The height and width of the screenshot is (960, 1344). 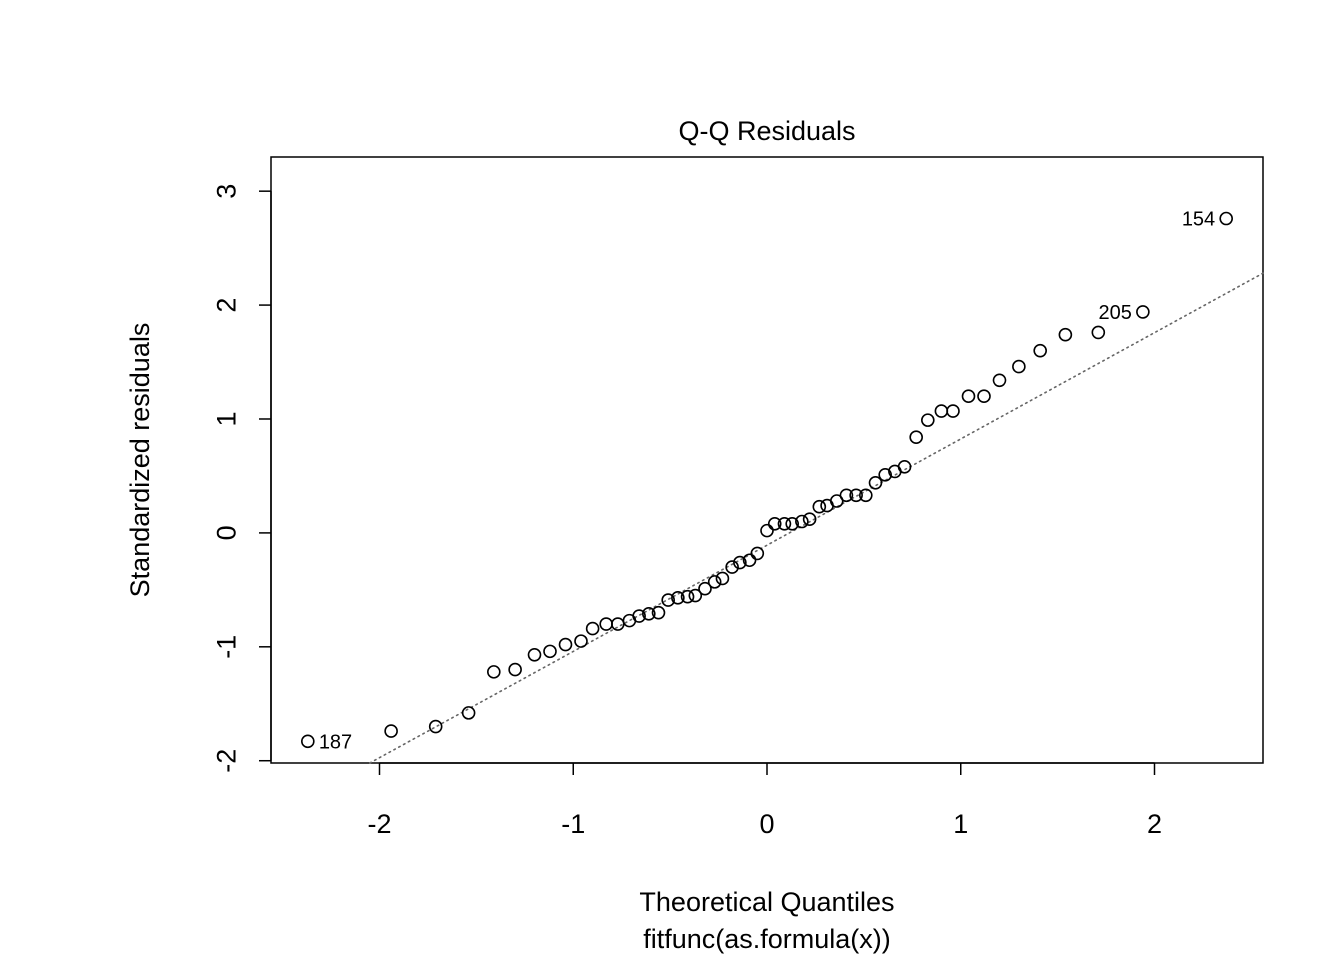 What do you see at coordinates (764, 800) in the screenshot?
I see `x-axis: -2 -1 0 1 2` at bounding box center [764, 800].